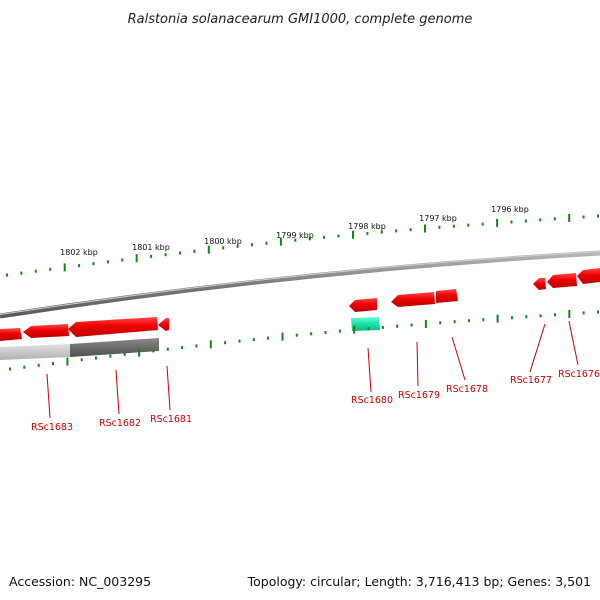 This screenshot has height=600, width=600. Describe the element at coordinates (588, 276) in the screenshot. I see `gene-arrow-rsc1675` at that location.